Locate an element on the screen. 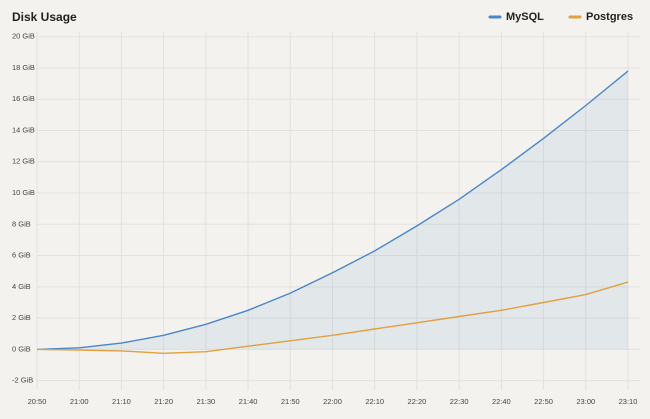 This screenshot has height=419, width=650. x-tick-label: 21:10 is located at coordinates (121, 401).